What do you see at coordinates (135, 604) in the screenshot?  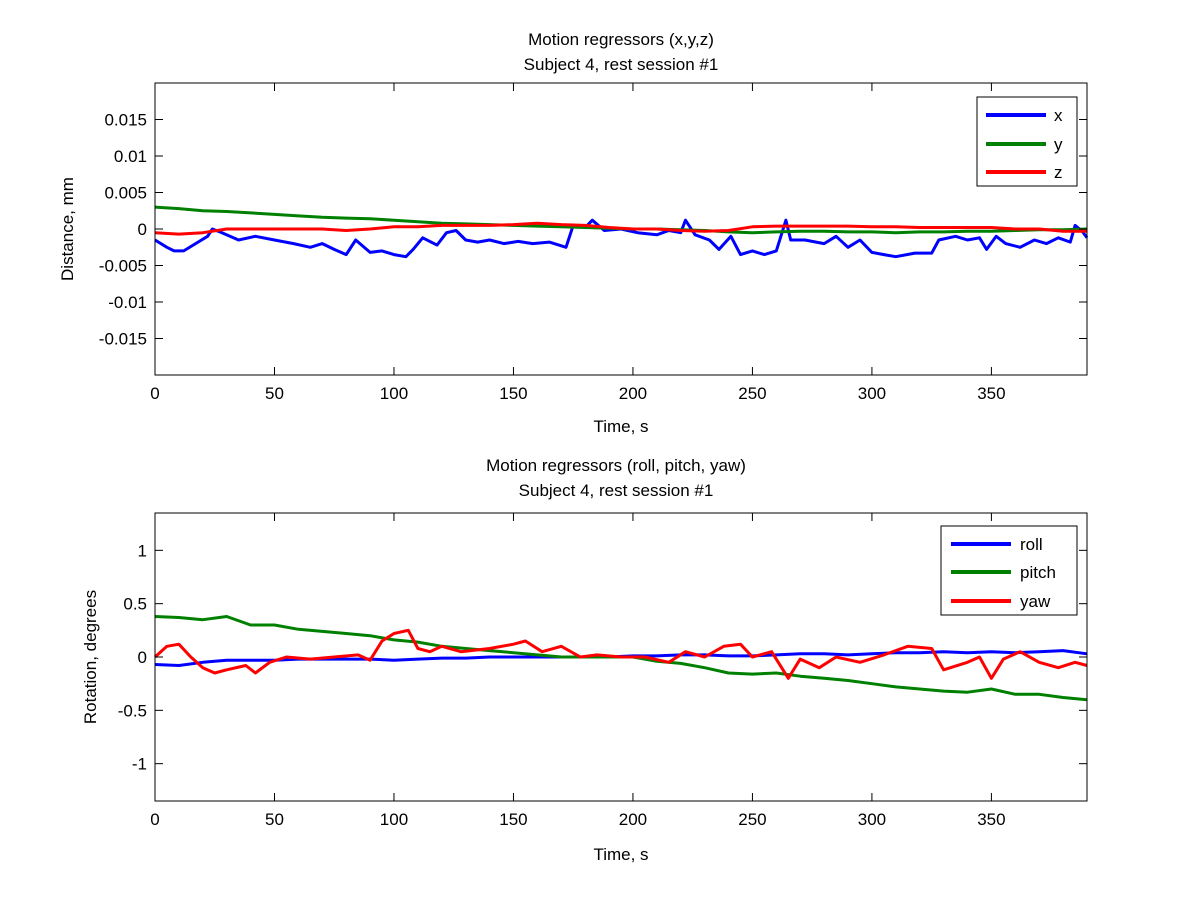 I see `y-tick-label: 0.5` at bounding box center [135, 604].